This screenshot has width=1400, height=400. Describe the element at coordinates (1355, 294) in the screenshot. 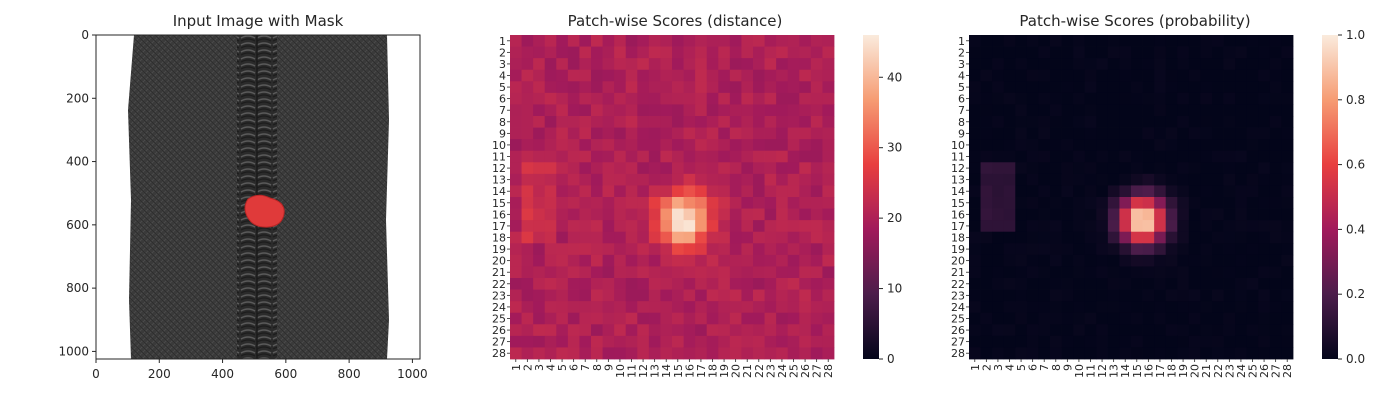

I see `colorbar-tick-label: 0.2` at that location.